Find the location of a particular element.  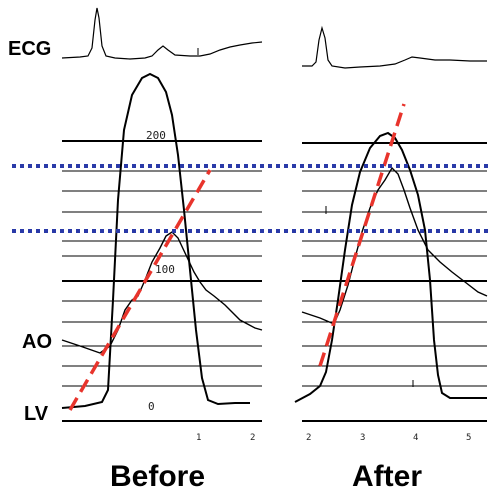

scale-label-0: 0 is located at coordinates (151, 406).